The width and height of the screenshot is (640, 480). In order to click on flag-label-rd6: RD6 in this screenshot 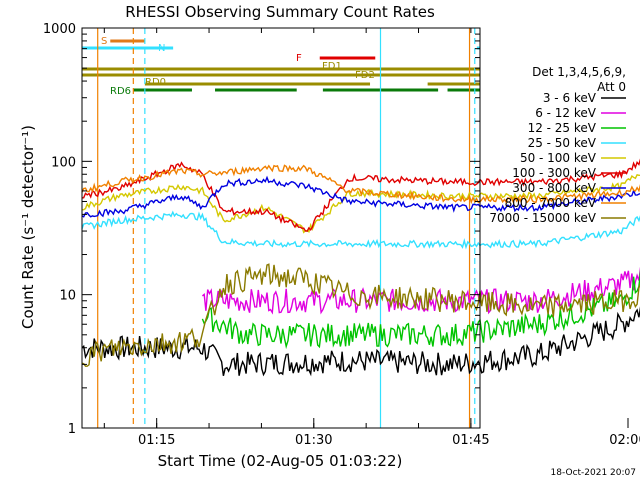, I will do `click(120, 91)`.